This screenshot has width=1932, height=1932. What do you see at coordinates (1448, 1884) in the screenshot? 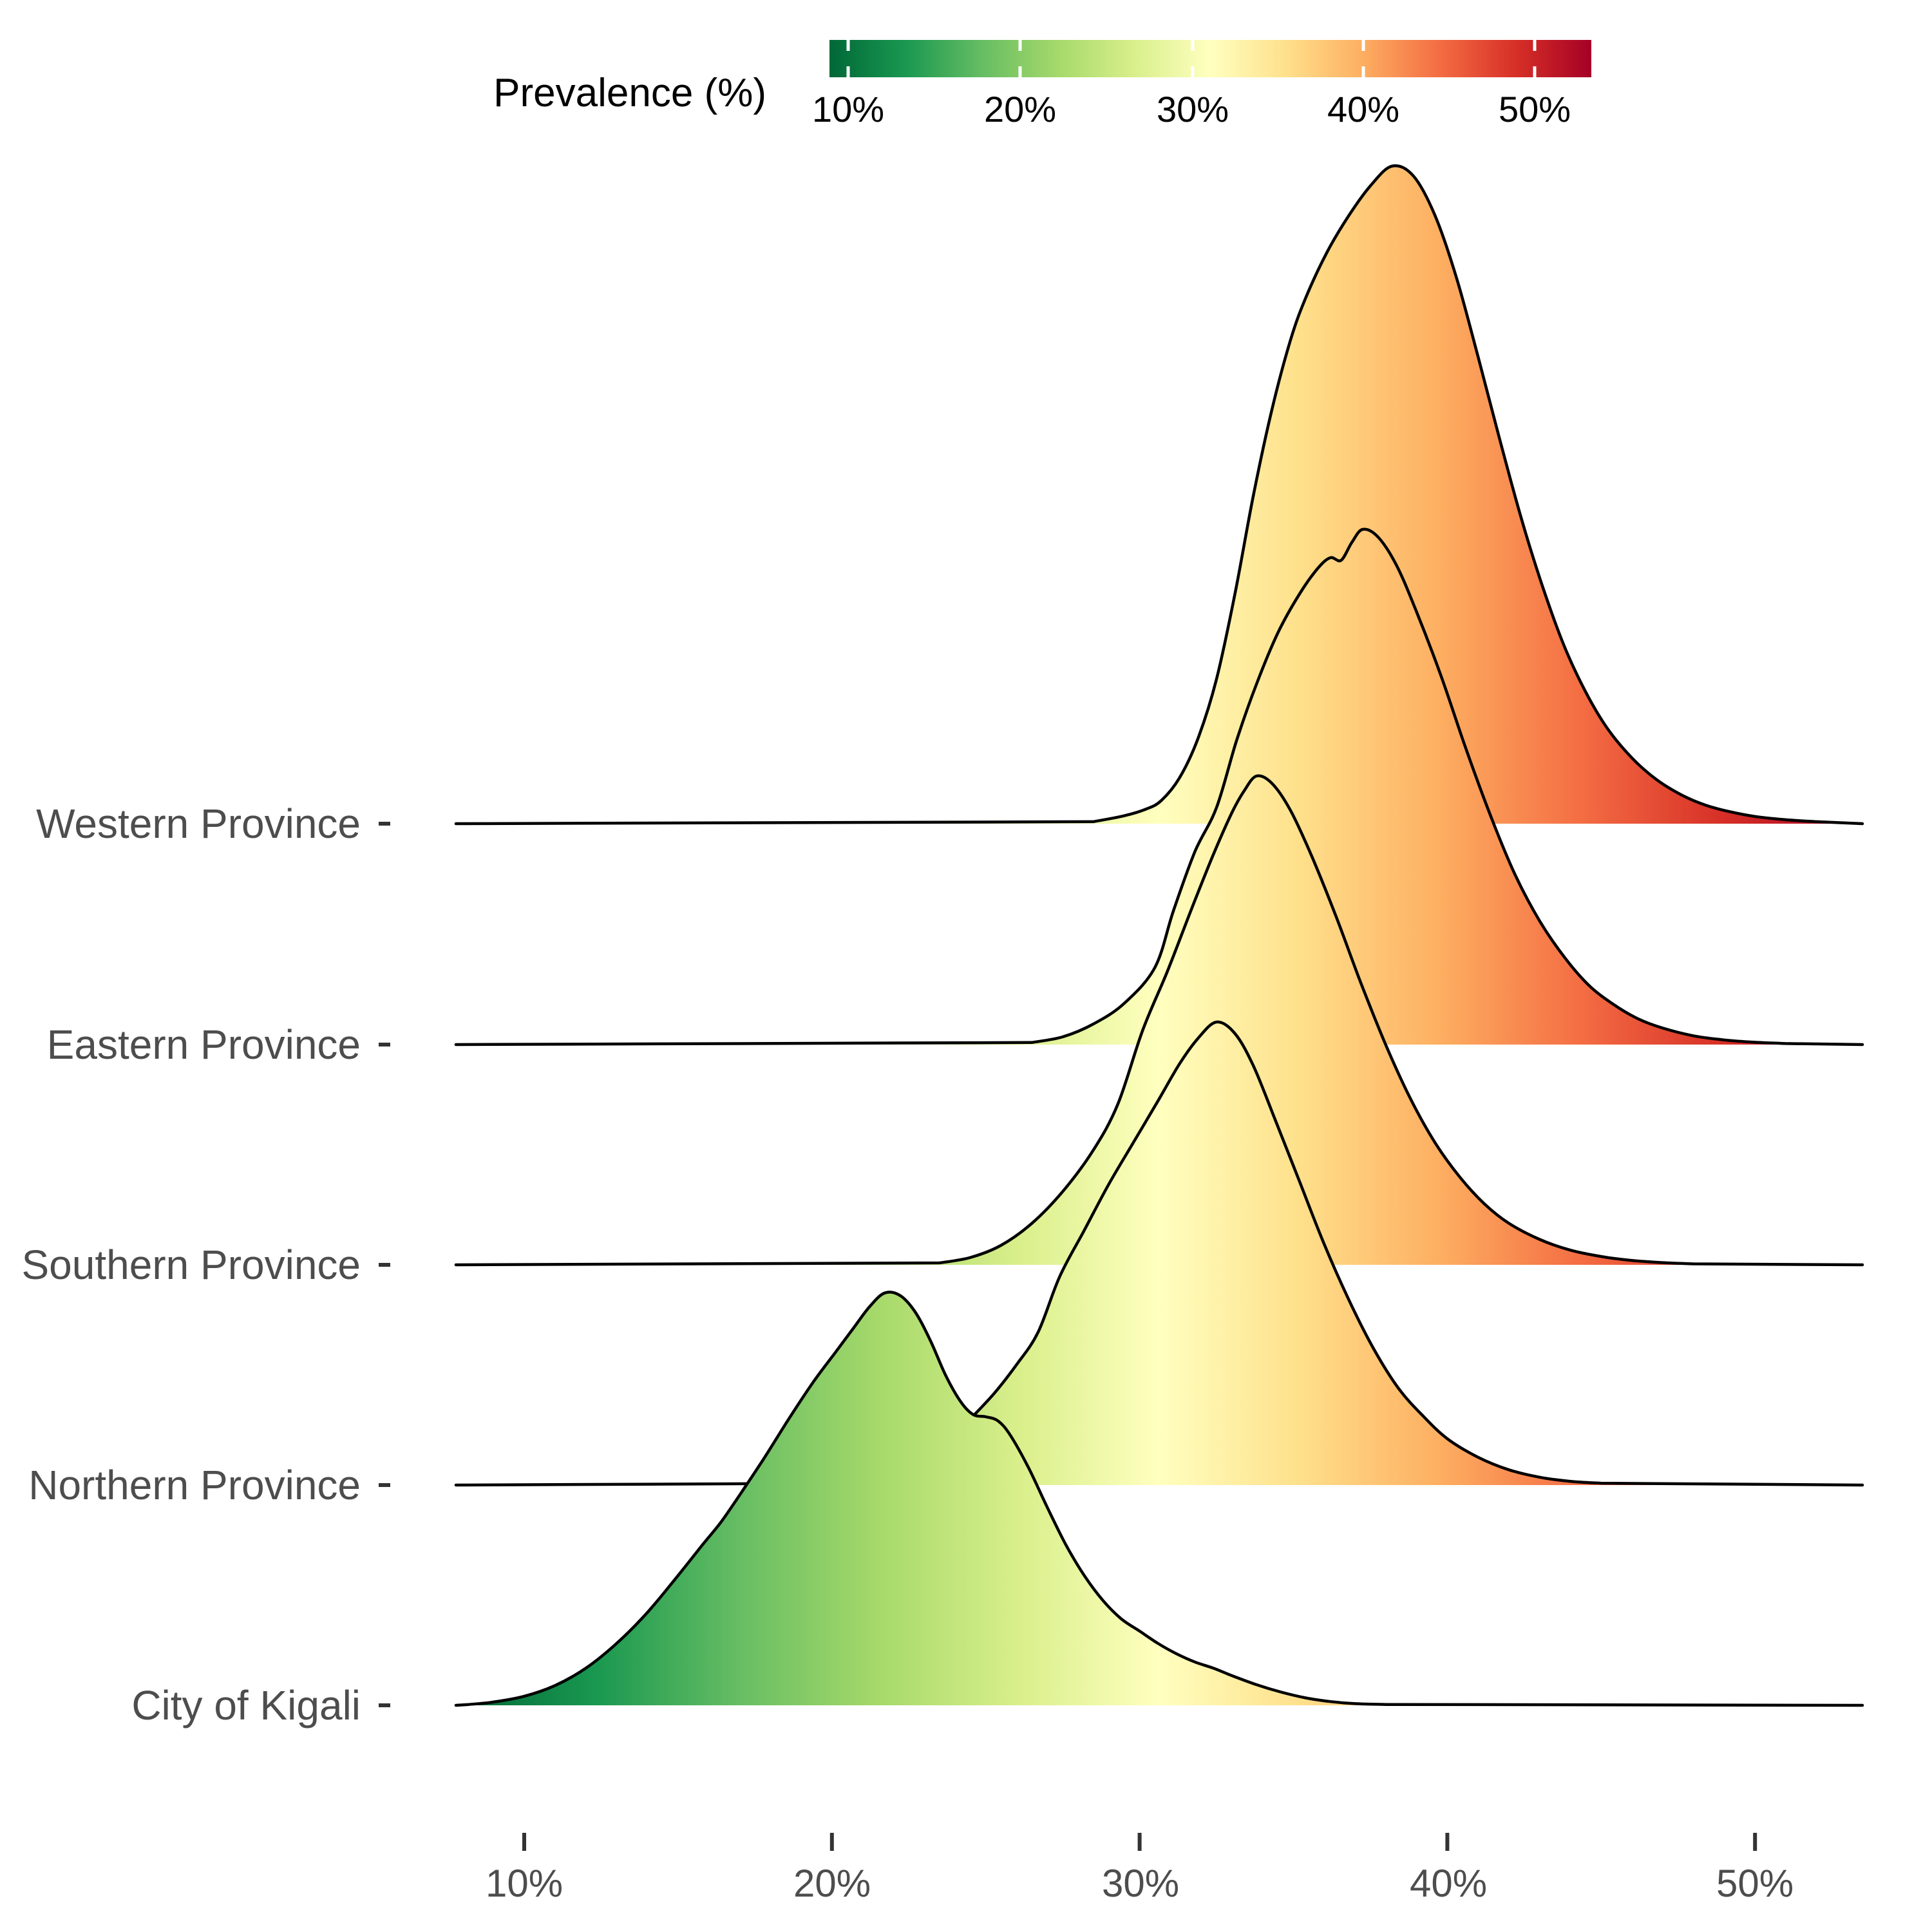
I see `x-axis-tick-label-40: 40%` at bounding box center [1448, 1884].